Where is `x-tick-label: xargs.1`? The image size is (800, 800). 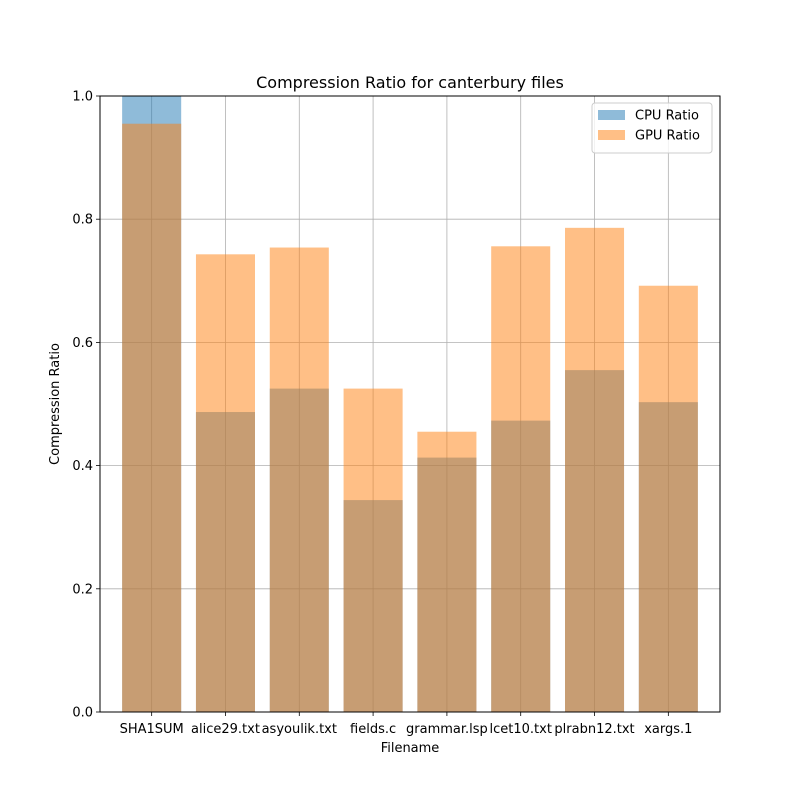
x-tick-label: xargs.1 is located at coordinates (668, 729).